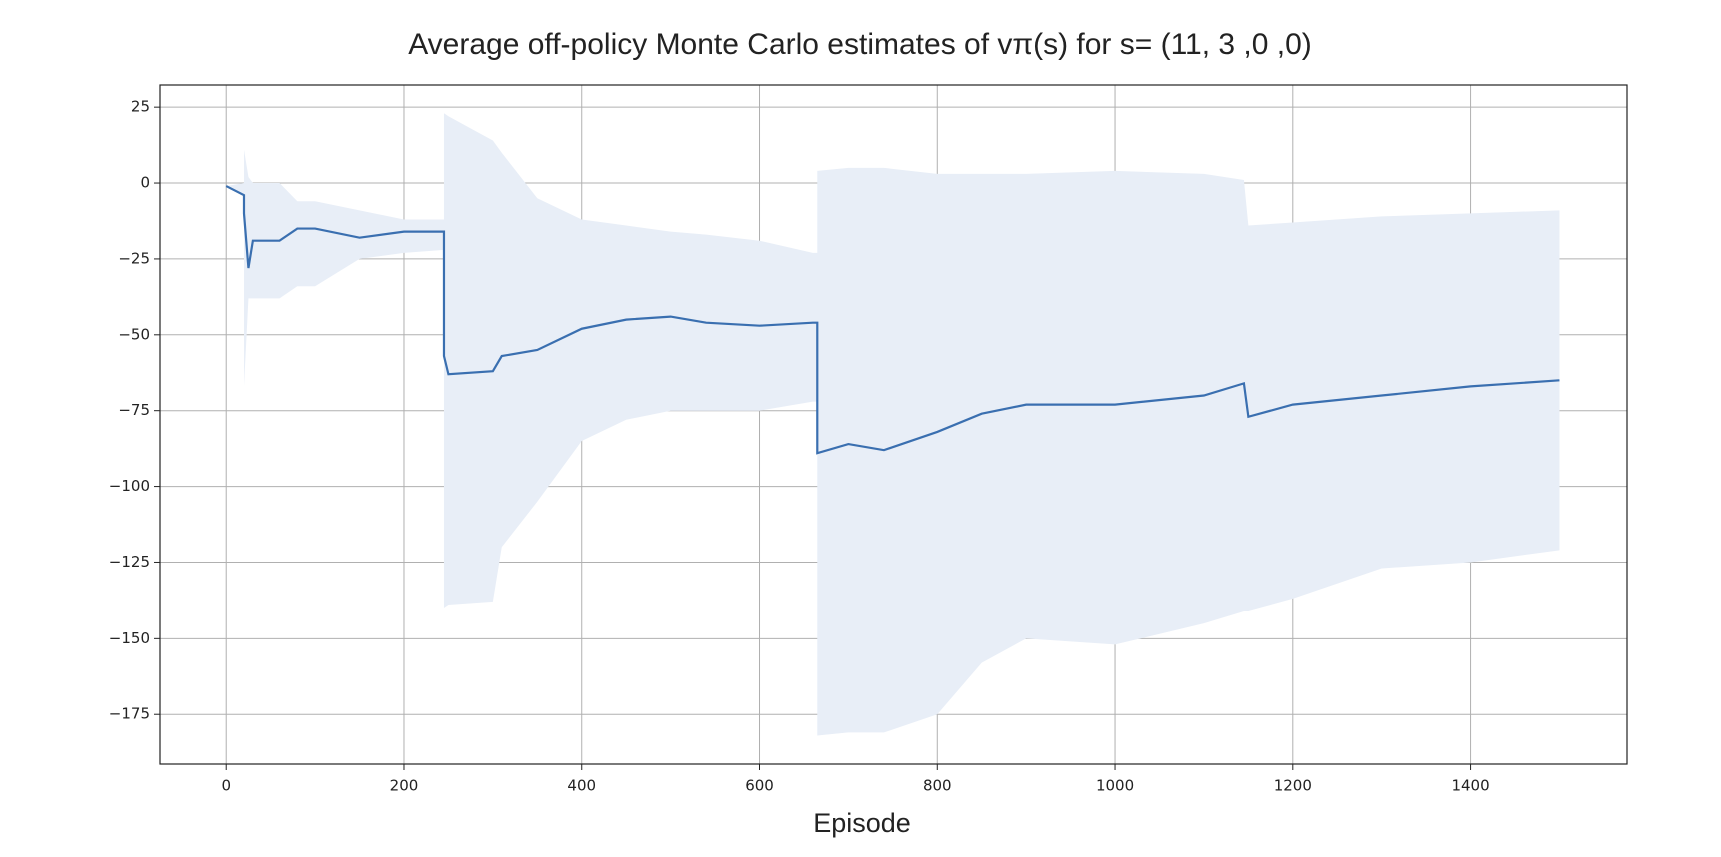 The height and width of the screenshot is (857, 1721). Describe the element at coordinates (581, 786) in the screenshot. I see `x-tick-label: 400` at that location.